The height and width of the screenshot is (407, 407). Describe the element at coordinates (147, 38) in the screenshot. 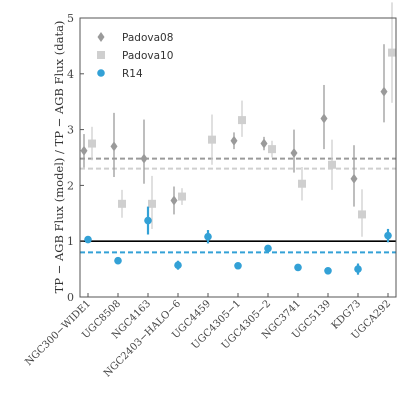

I see `legend-label-padova08: Padova08` at that location.